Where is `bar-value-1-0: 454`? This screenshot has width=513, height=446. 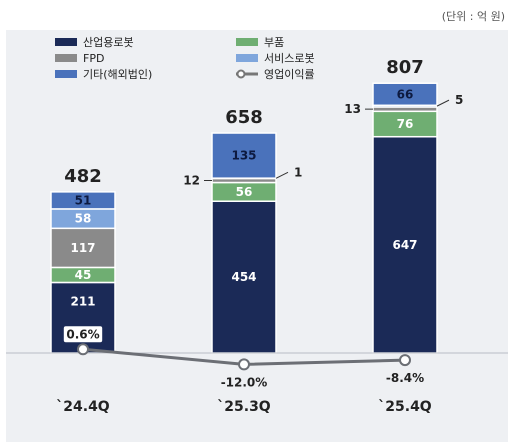
bar-value-1-0: 454 is located at coordinates (243, 277).